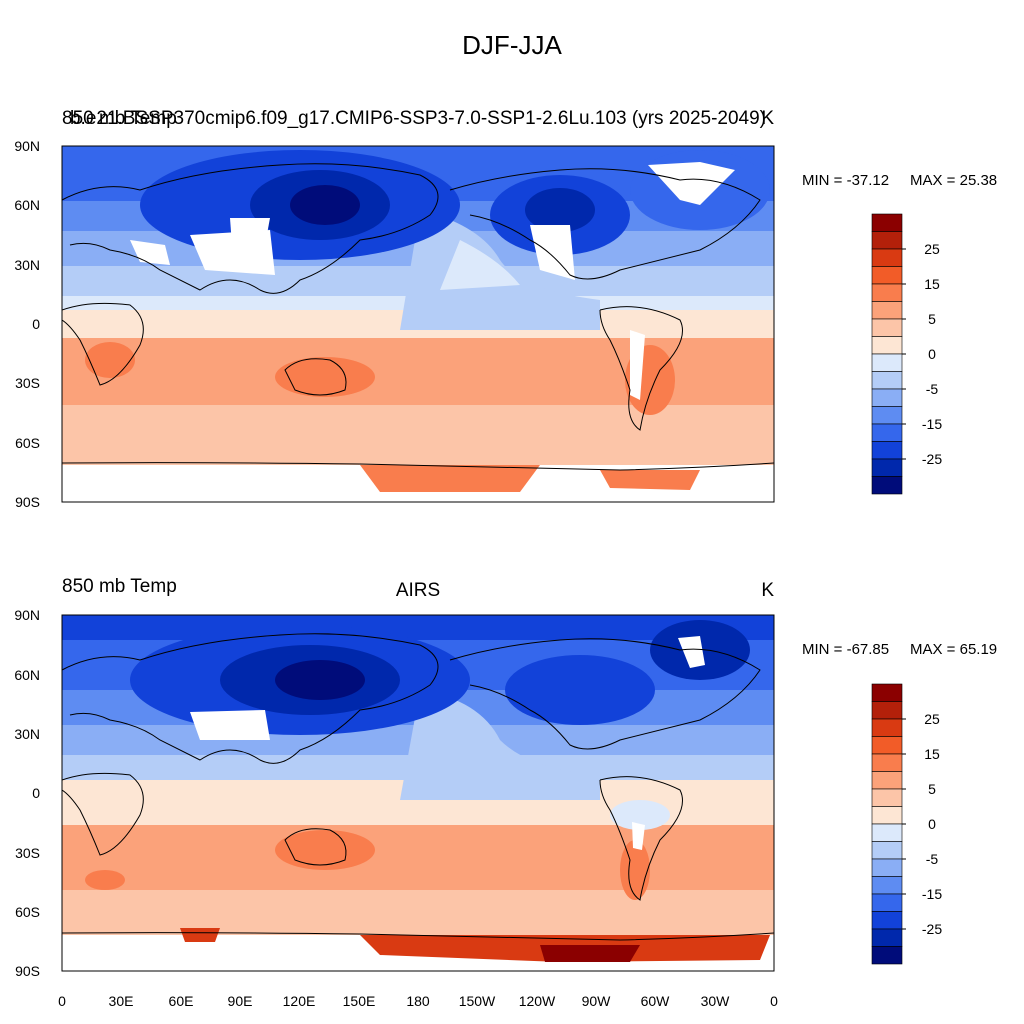 Image resolution: width=1024 pixels, height=1024 pixels. Describe the element at coordinates (27, 734) in the screenshot. I see `y-tick-label: 30N` at that location.